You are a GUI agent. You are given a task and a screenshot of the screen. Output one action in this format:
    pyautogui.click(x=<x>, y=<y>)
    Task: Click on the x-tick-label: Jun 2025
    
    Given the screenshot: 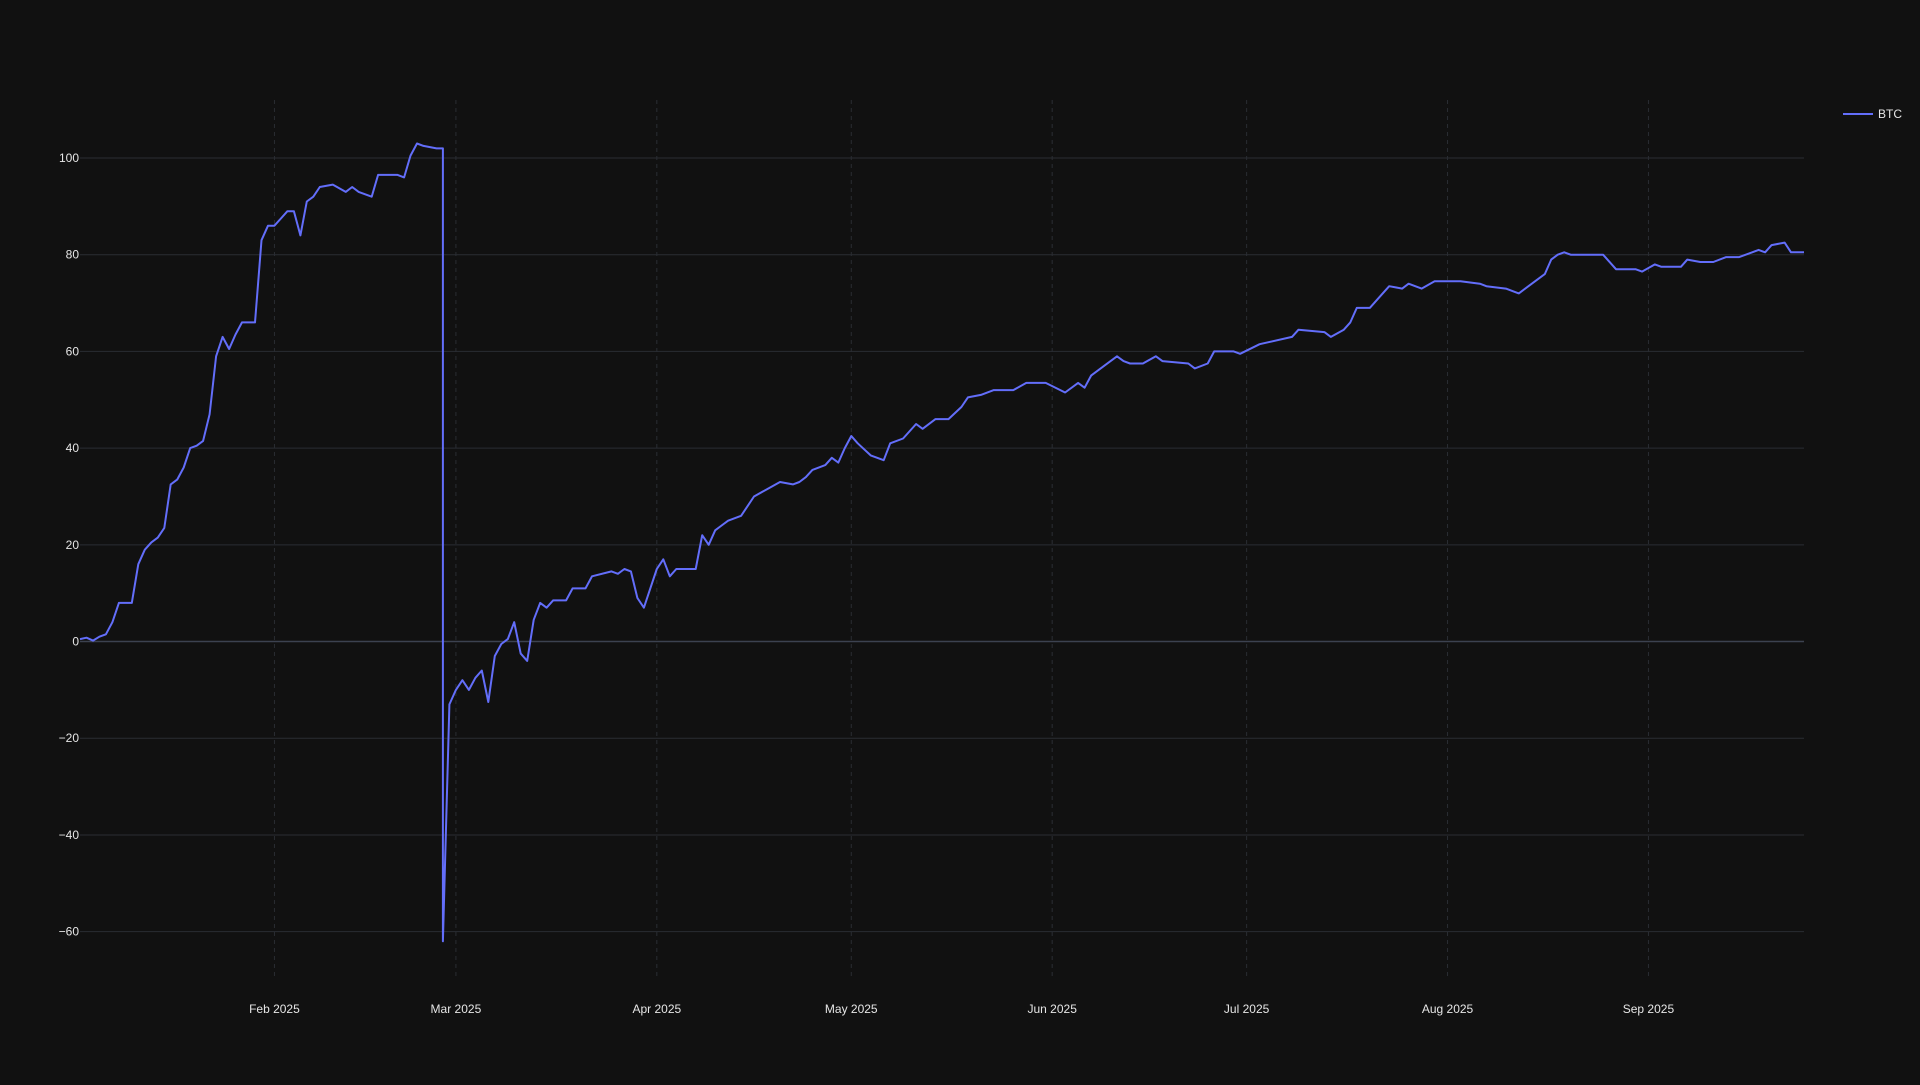 What is the action you would take?
    pyautogui.click(x=1052, y=1009)
    